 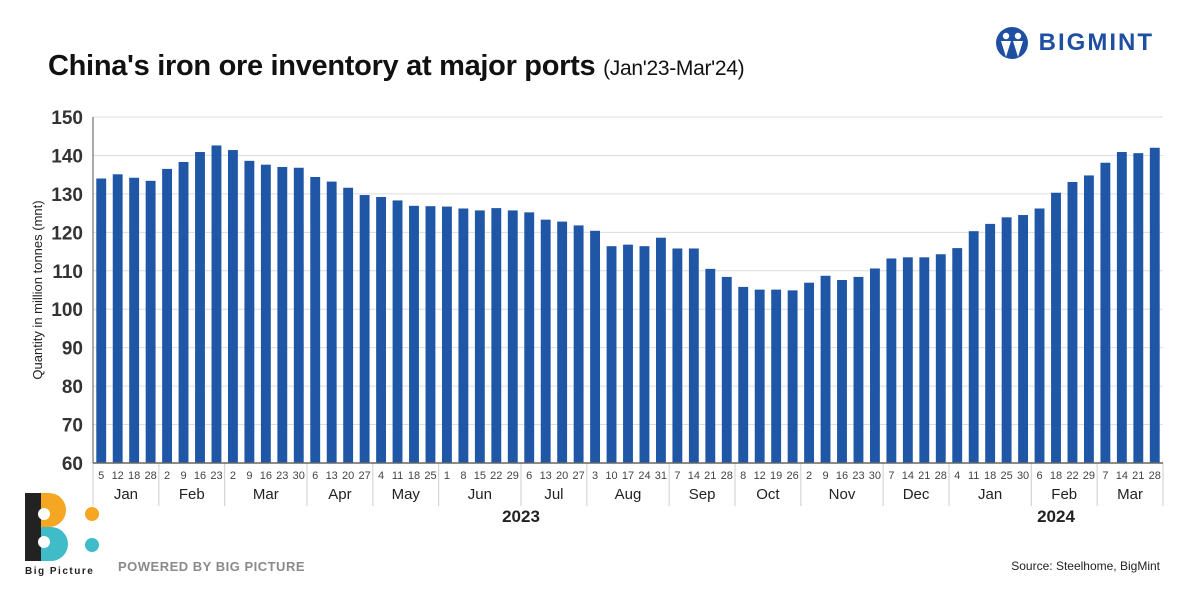 What do you see at coordinates (266, 494) in the screenshot?
I see `month-label: Mar` at bounding box center [266, 494].